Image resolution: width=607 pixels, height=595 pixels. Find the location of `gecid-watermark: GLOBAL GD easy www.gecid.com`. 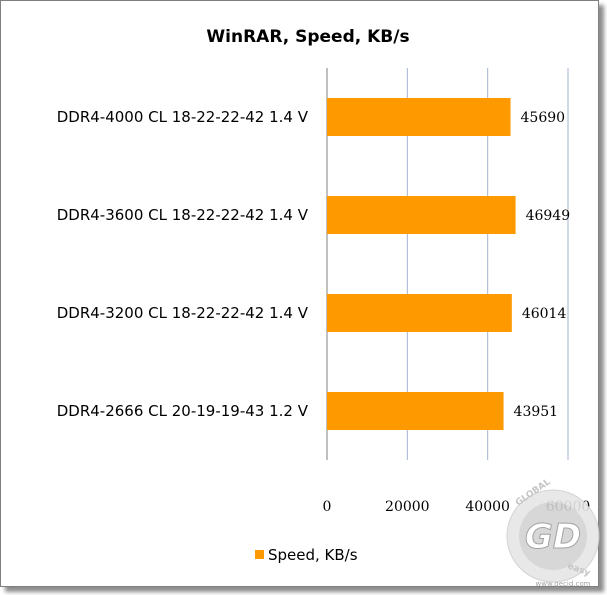

gecid-watermark: GLOBAL GD easy www.gecid.com is located at coordinates (553, 532).